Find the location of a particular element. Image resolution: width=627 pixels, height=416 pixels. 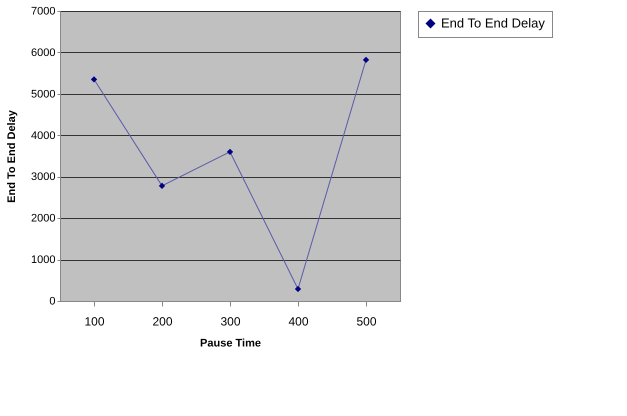

y-axis-title: End To End Delay is located at coordinates (12, 156).